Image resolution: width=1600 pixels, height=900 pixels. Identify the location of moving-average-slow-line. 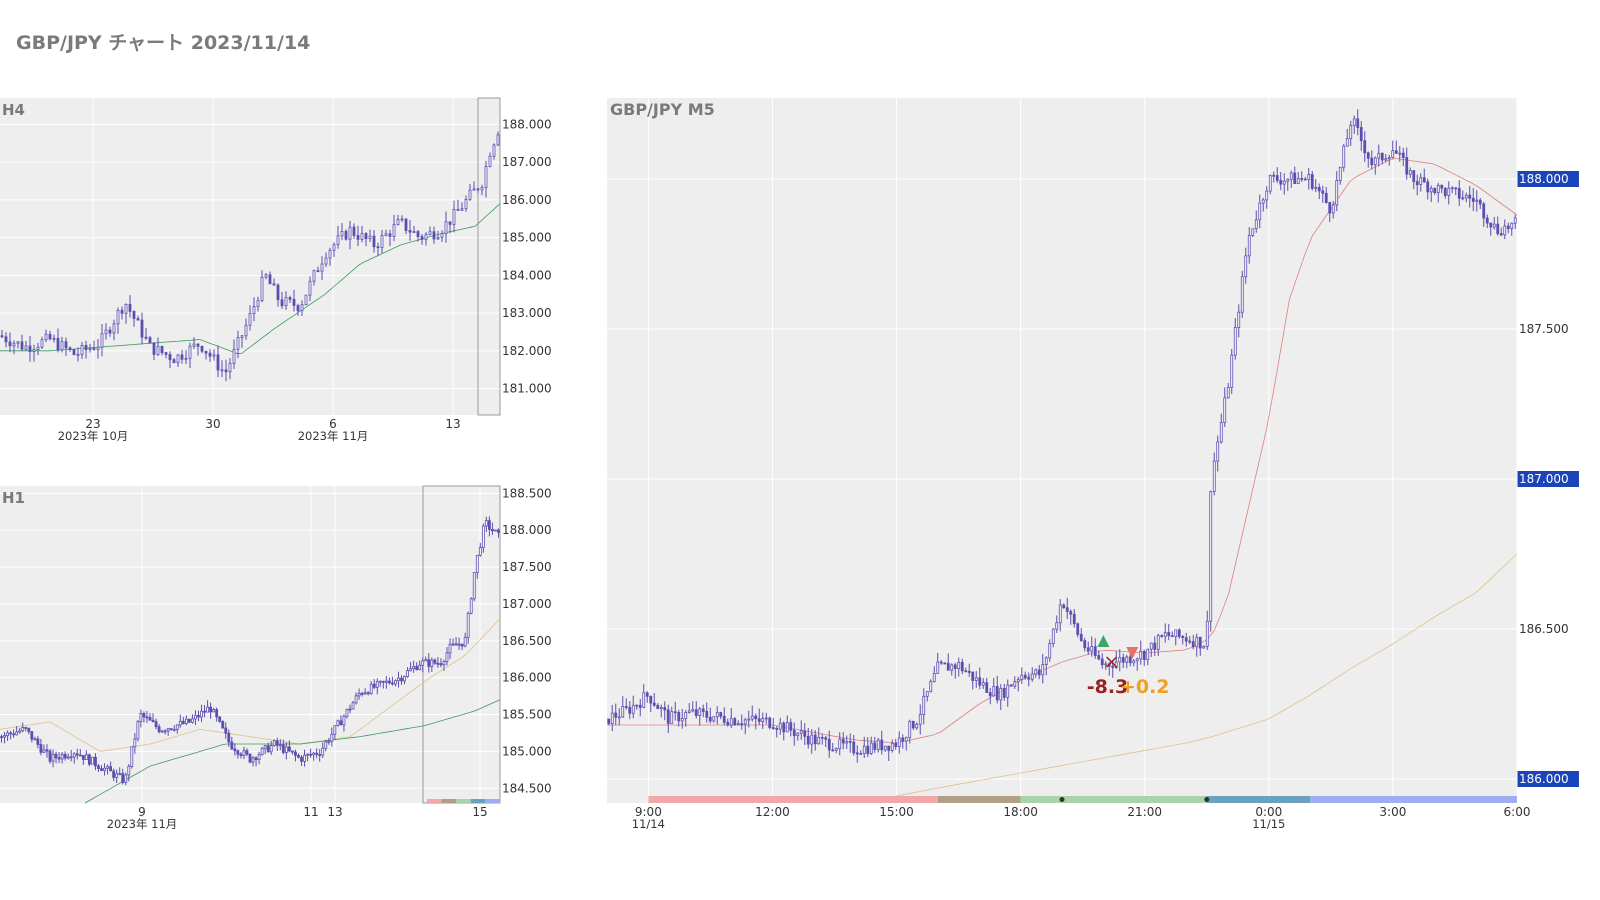
(250, 685).